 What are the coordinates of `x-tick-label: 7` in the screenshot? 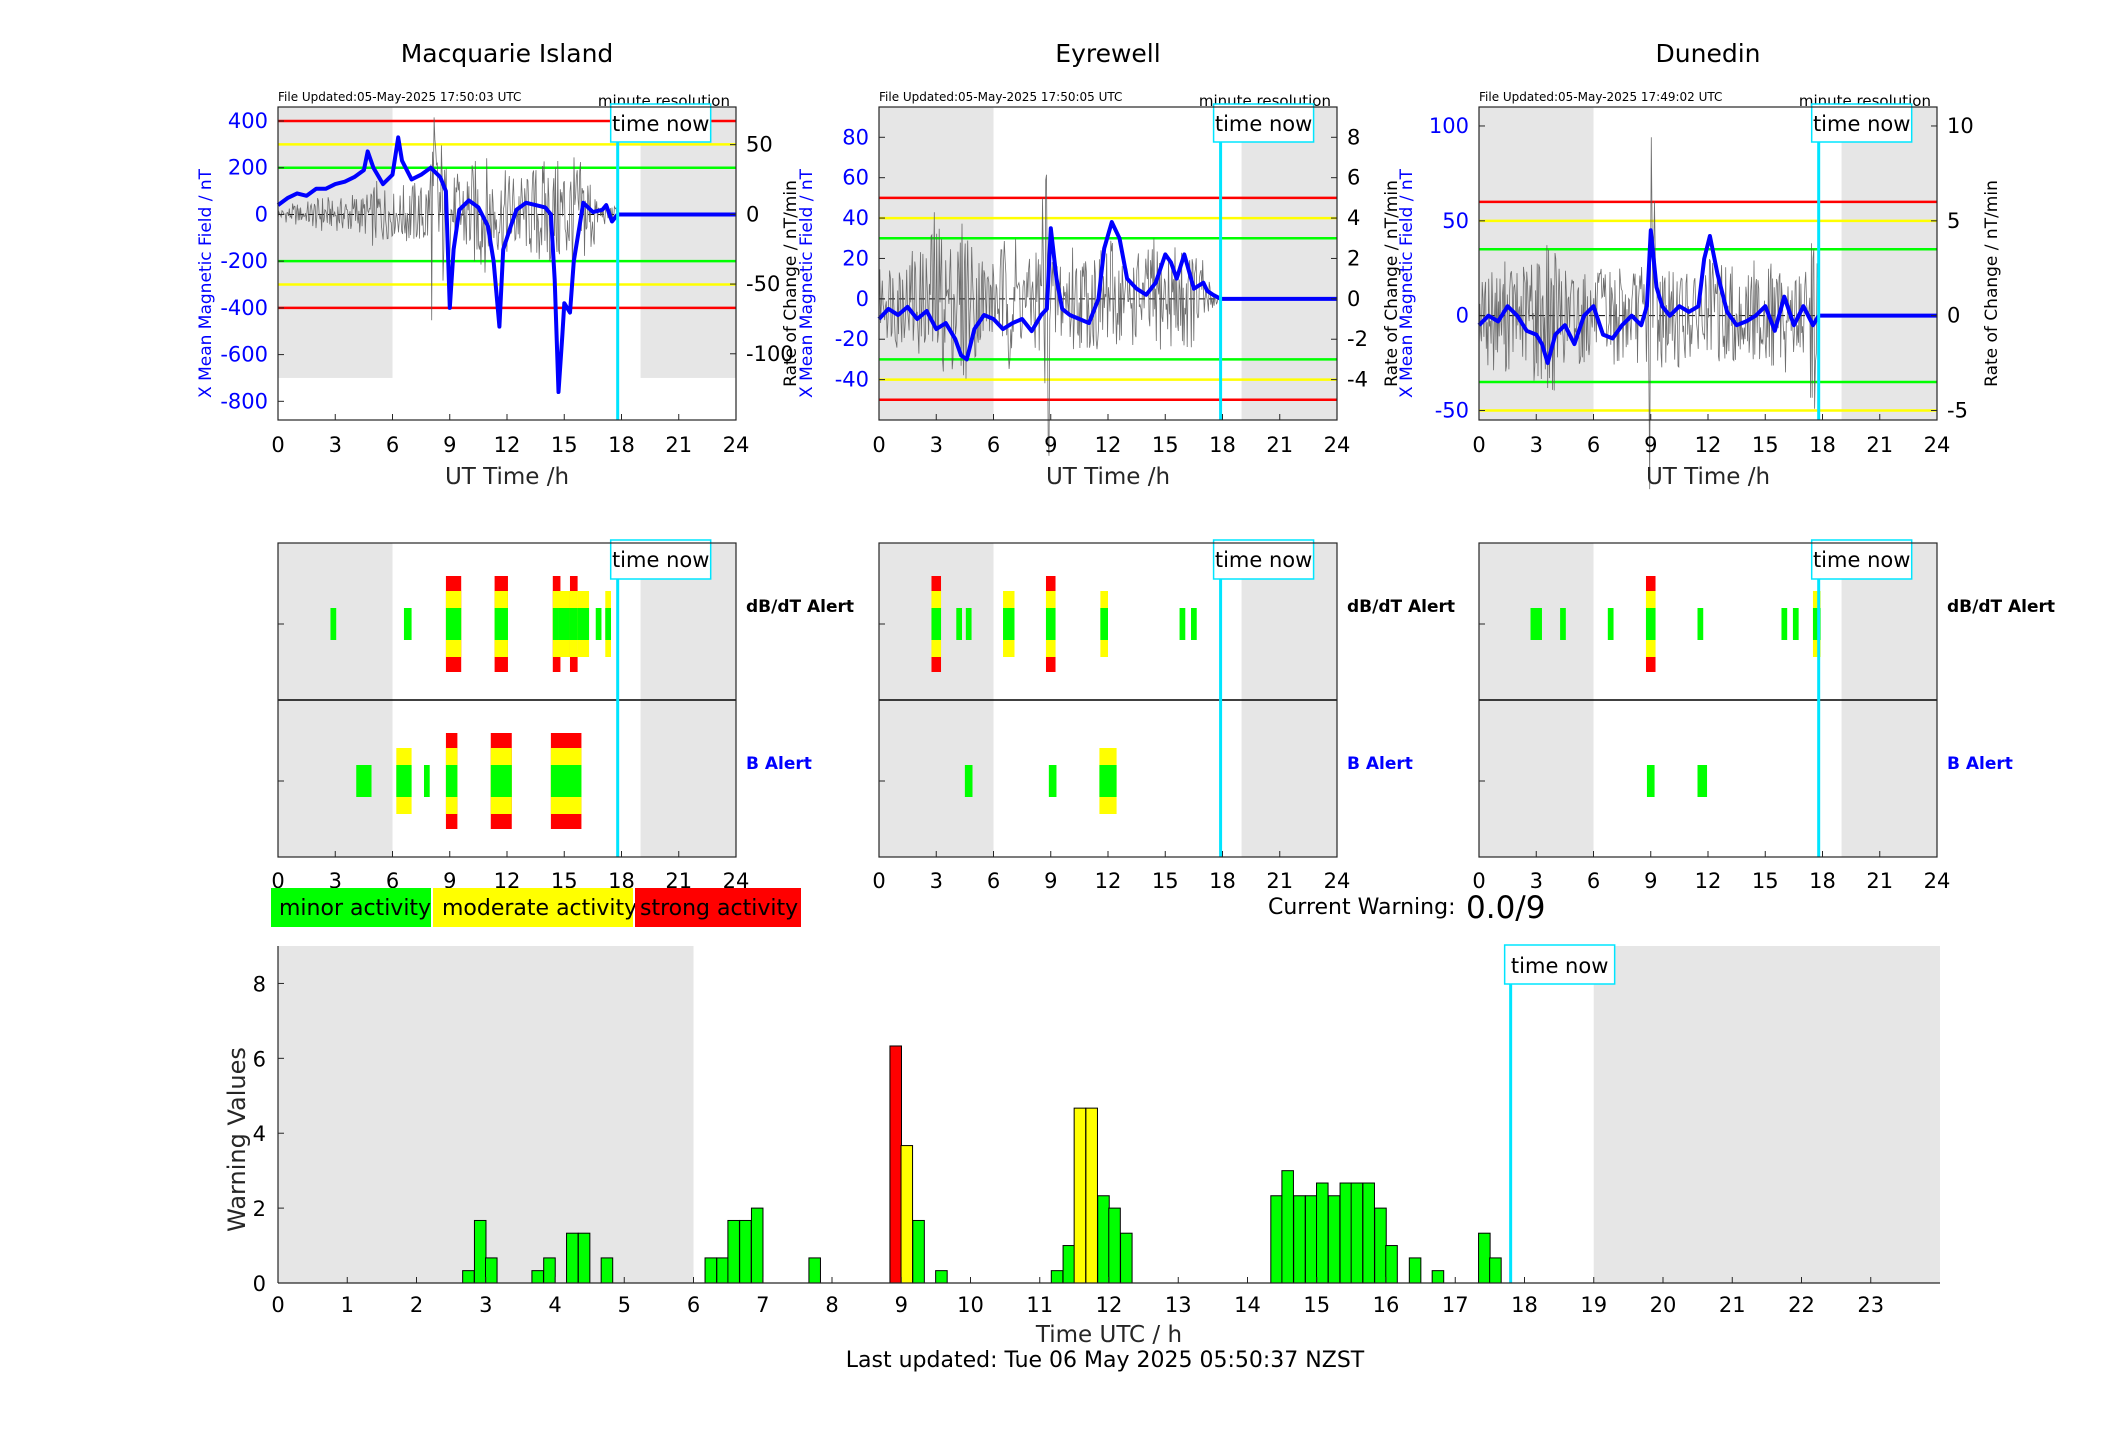 It's located at (762, 1305).